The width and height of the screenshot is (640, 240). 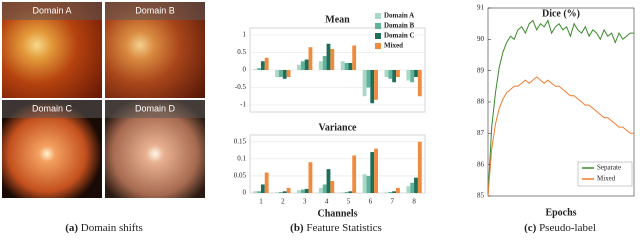 What do you see at coordinates (481, 133) in the screenshot?
I see `y-tick-label: 87` at bounding box center [481, 133].